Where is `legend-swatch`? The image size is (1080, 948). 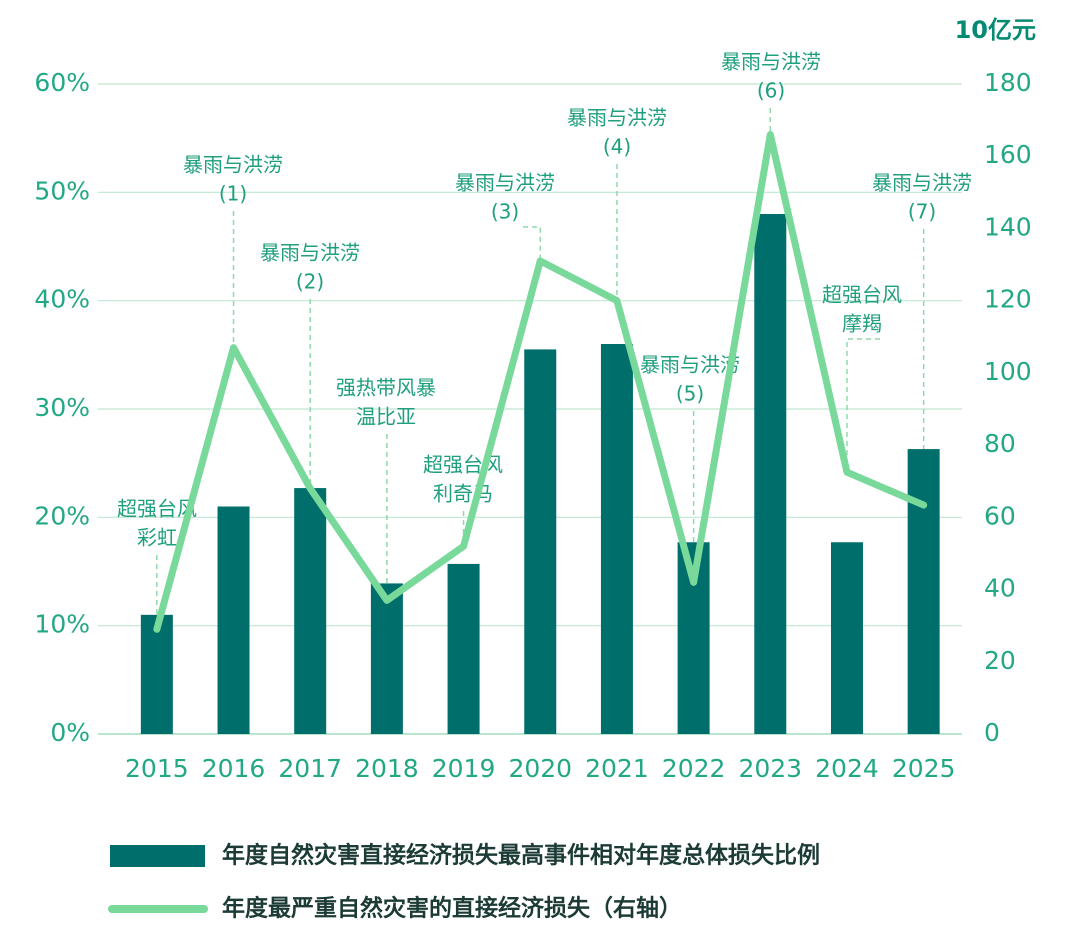
legend-swatch is located at coordinates (157, 856).